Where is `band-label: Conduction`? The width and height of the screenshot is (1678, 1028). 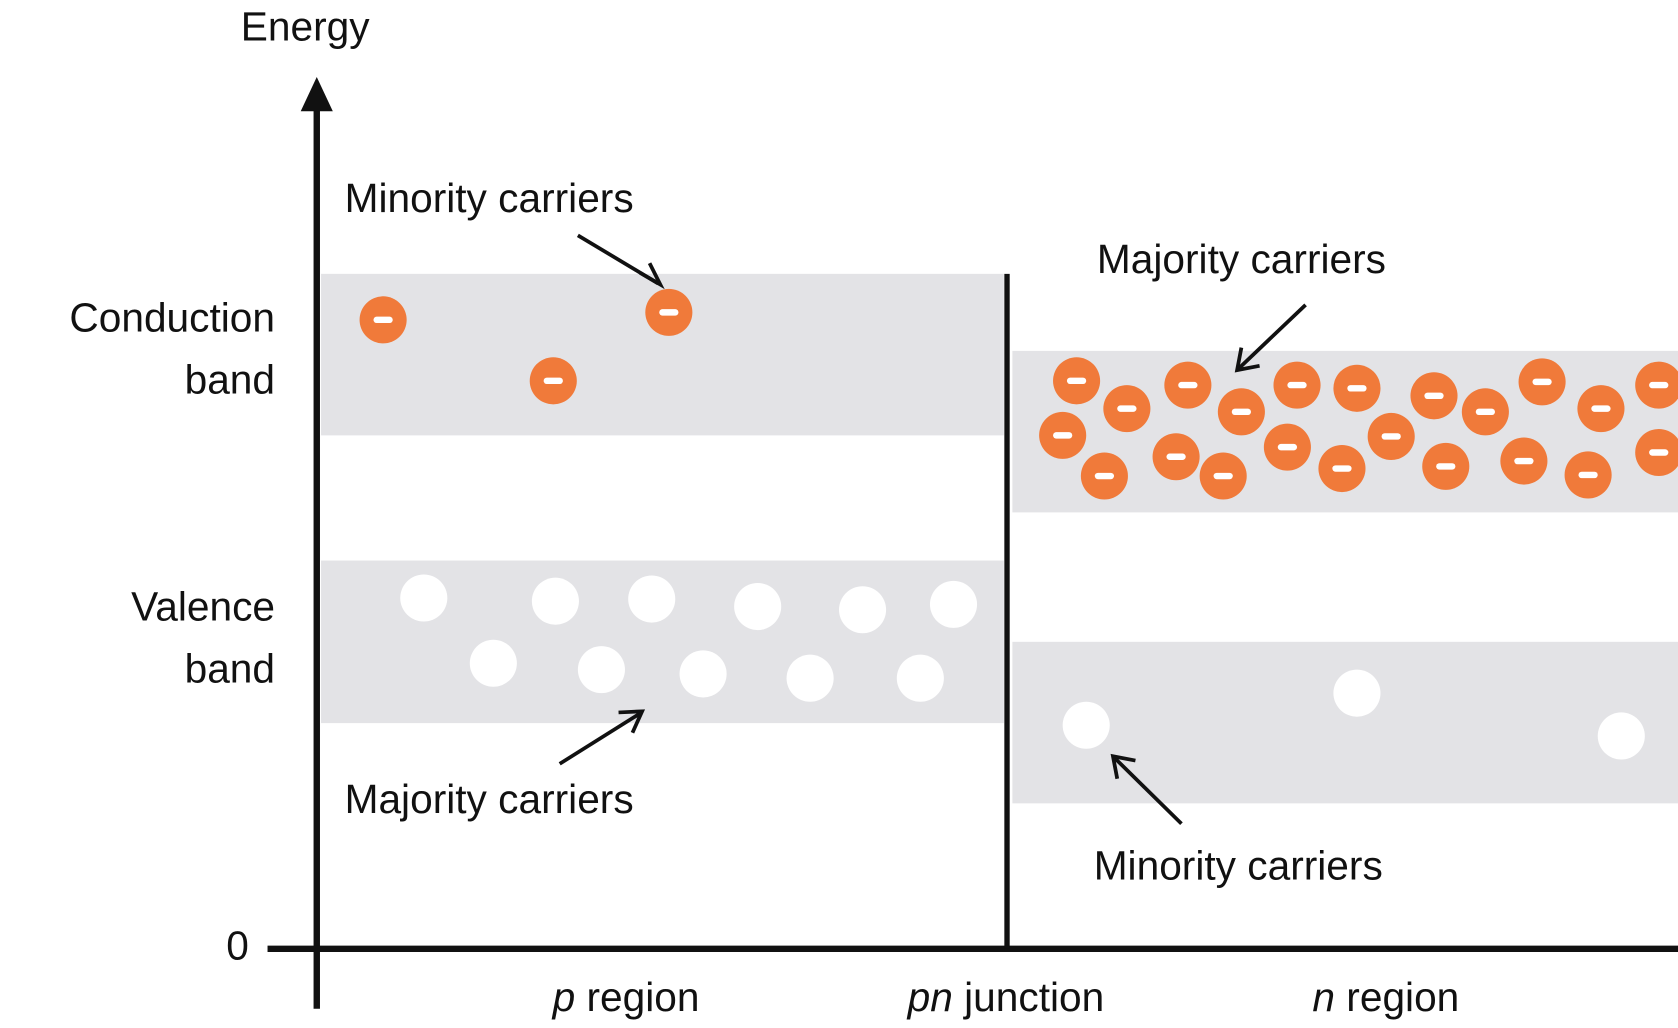 band-label: Conduction is located at coordinates (172, 318).